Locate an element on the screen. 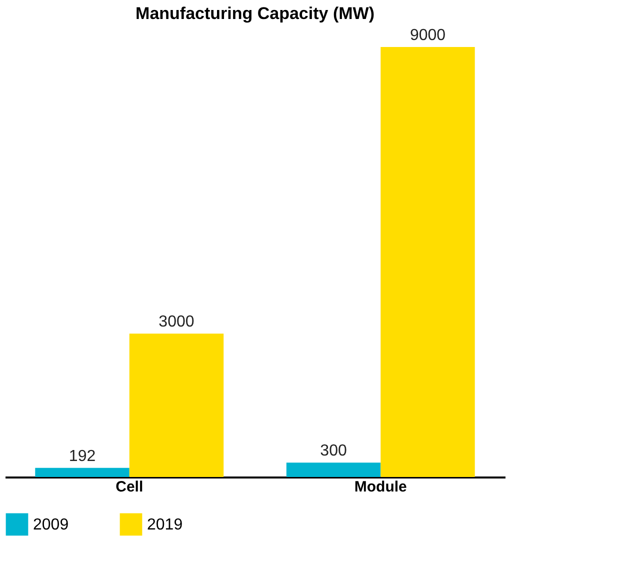 This screenshot has width=642, height=581. data-label: 300 is located at coordinates (333, 451).